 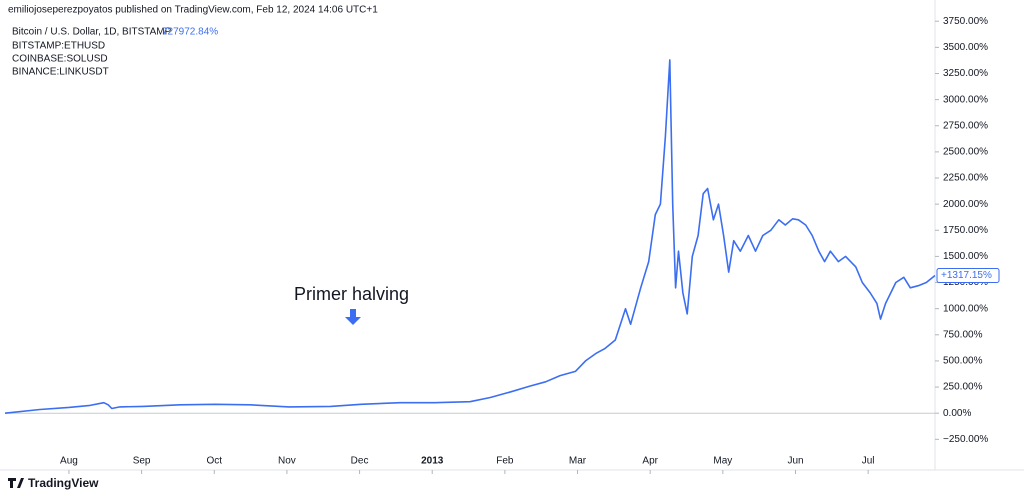 What do you see at coordinates (92, 32) in the screenshot?
I see `legend-entry: Bitcoin / U.S. Dollar, 1D, BITSTAMP` at bounding box center [92, 32].